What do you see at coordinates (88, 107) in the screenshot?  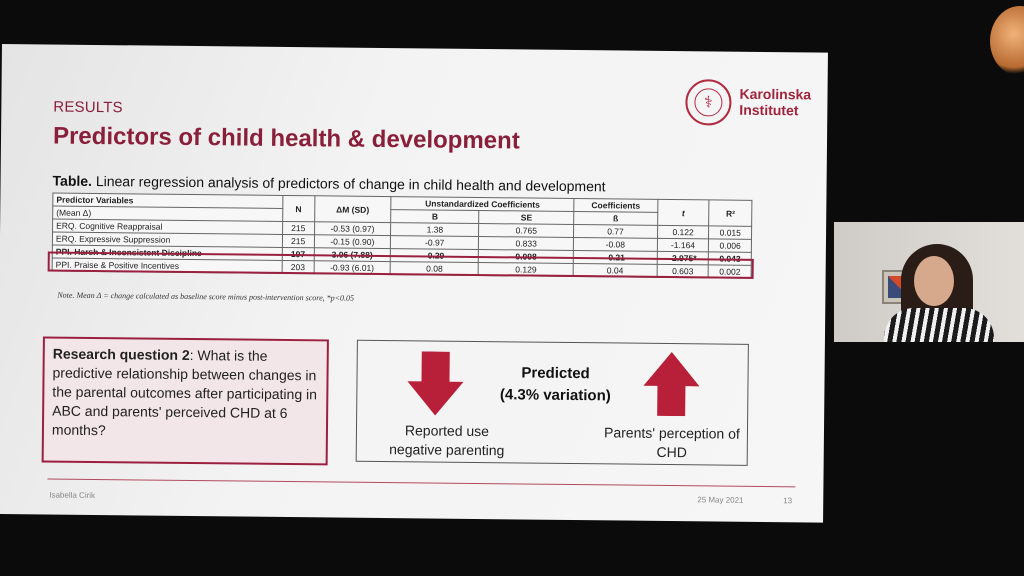 I see `section-label: RESULTS` at bounding box center [88, 107].